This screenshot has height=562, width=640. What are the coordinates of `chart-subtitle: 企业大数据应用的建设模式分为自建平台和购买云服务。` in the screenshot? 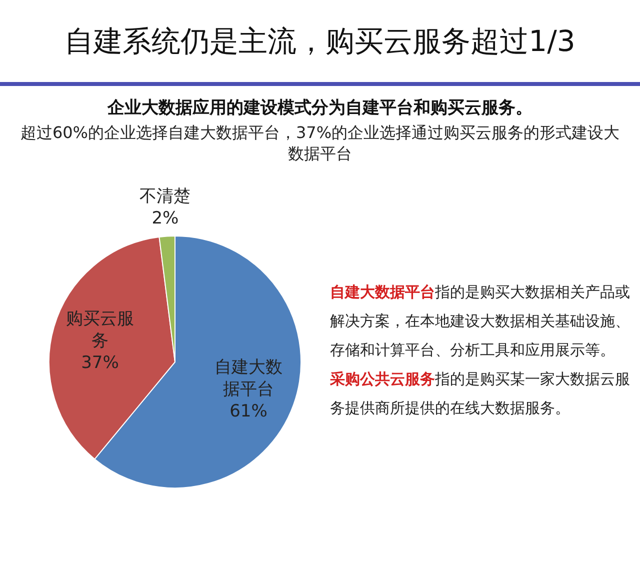 It's located at (320, 108).